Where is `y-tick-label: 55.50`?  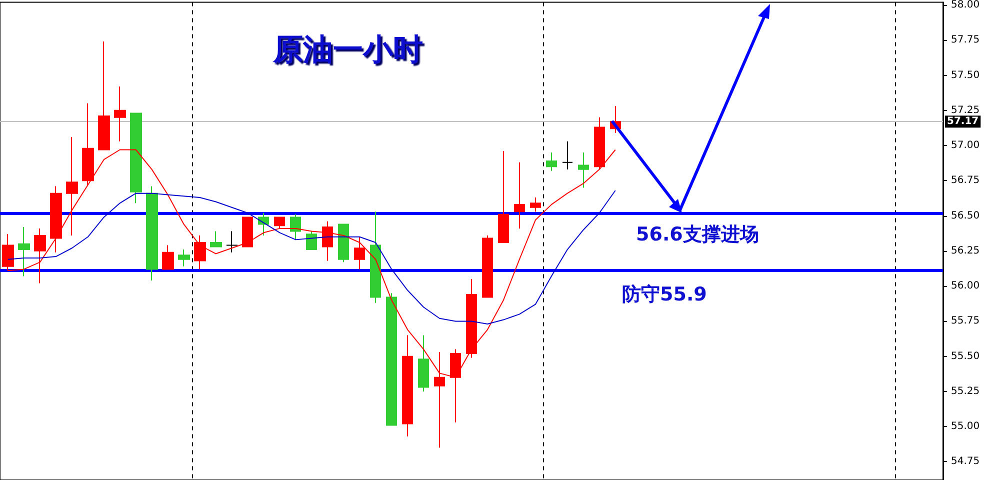
y-tick-label: 55.50 is located at coordinates (965, 356).